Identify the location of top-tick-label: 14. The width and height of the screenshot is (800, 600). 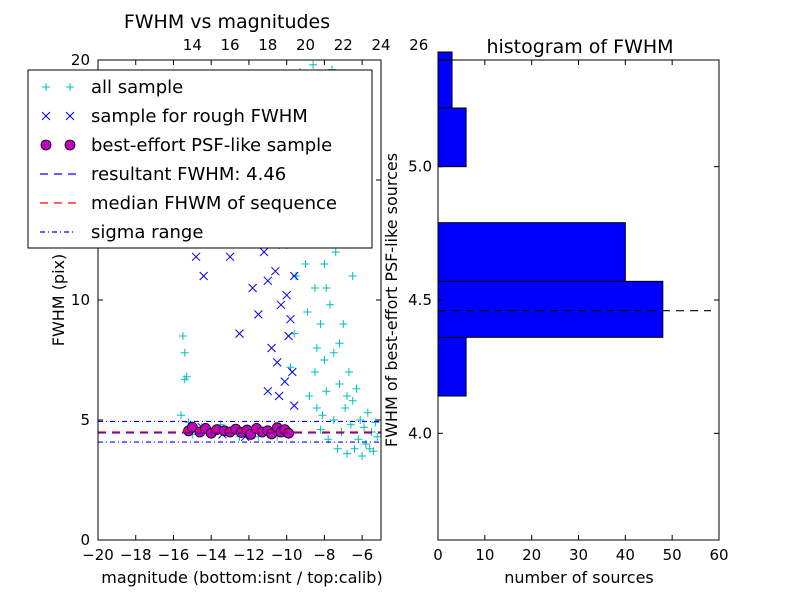
(192, 45).